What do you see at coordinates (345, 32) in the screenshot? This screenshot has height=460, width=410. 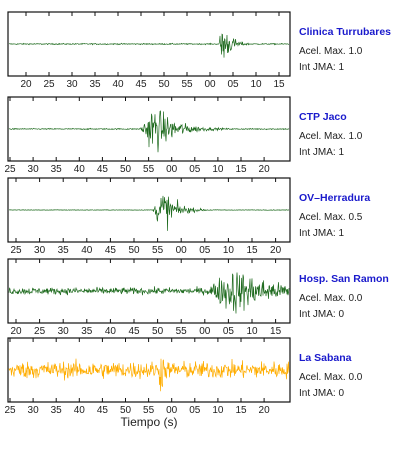 I see `station-name: Clinica Turrubares` at bounding box center [345, 32].